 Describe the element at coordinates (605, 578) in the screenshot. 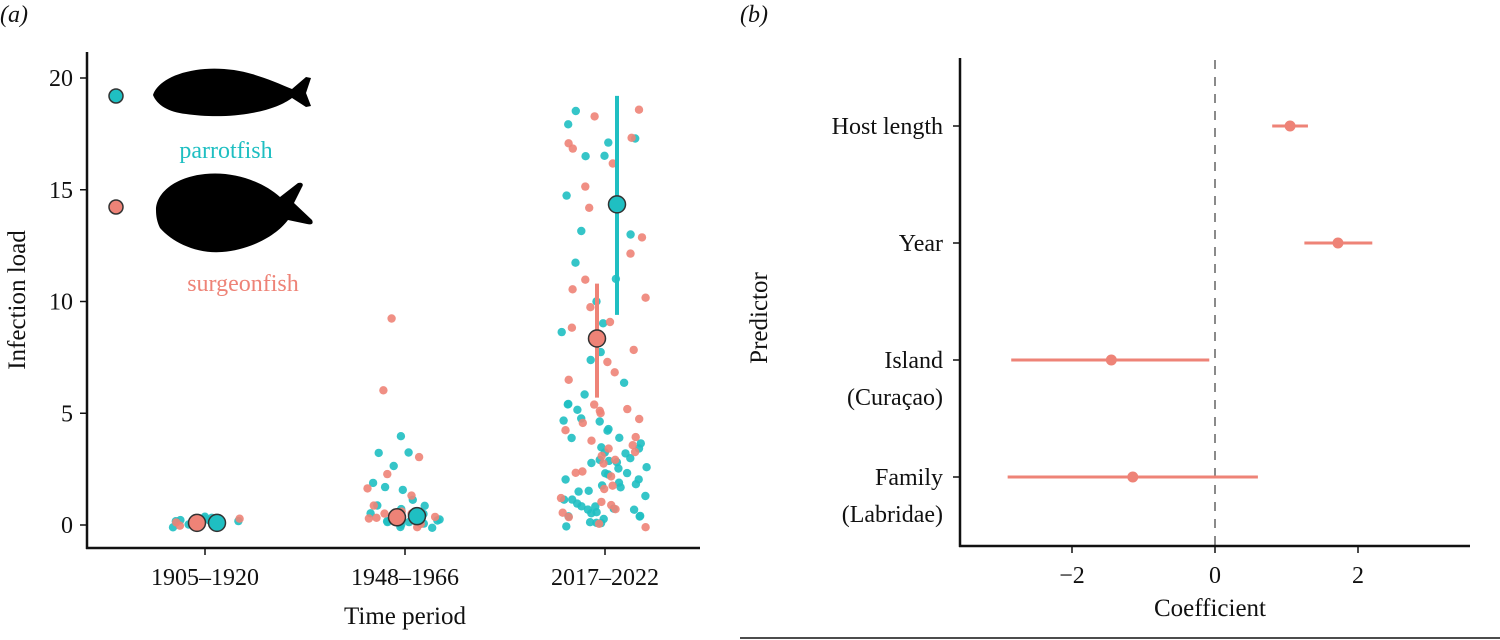

I see `x-tick-label: 2017–2022` at that location.